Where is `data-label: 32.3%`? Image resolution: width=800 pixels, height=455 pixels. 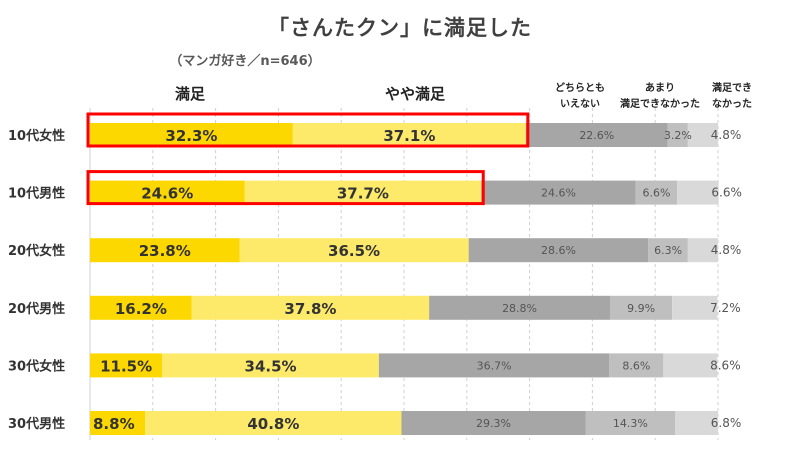 data-label: 32.3% is located at coordinates (191, 136).